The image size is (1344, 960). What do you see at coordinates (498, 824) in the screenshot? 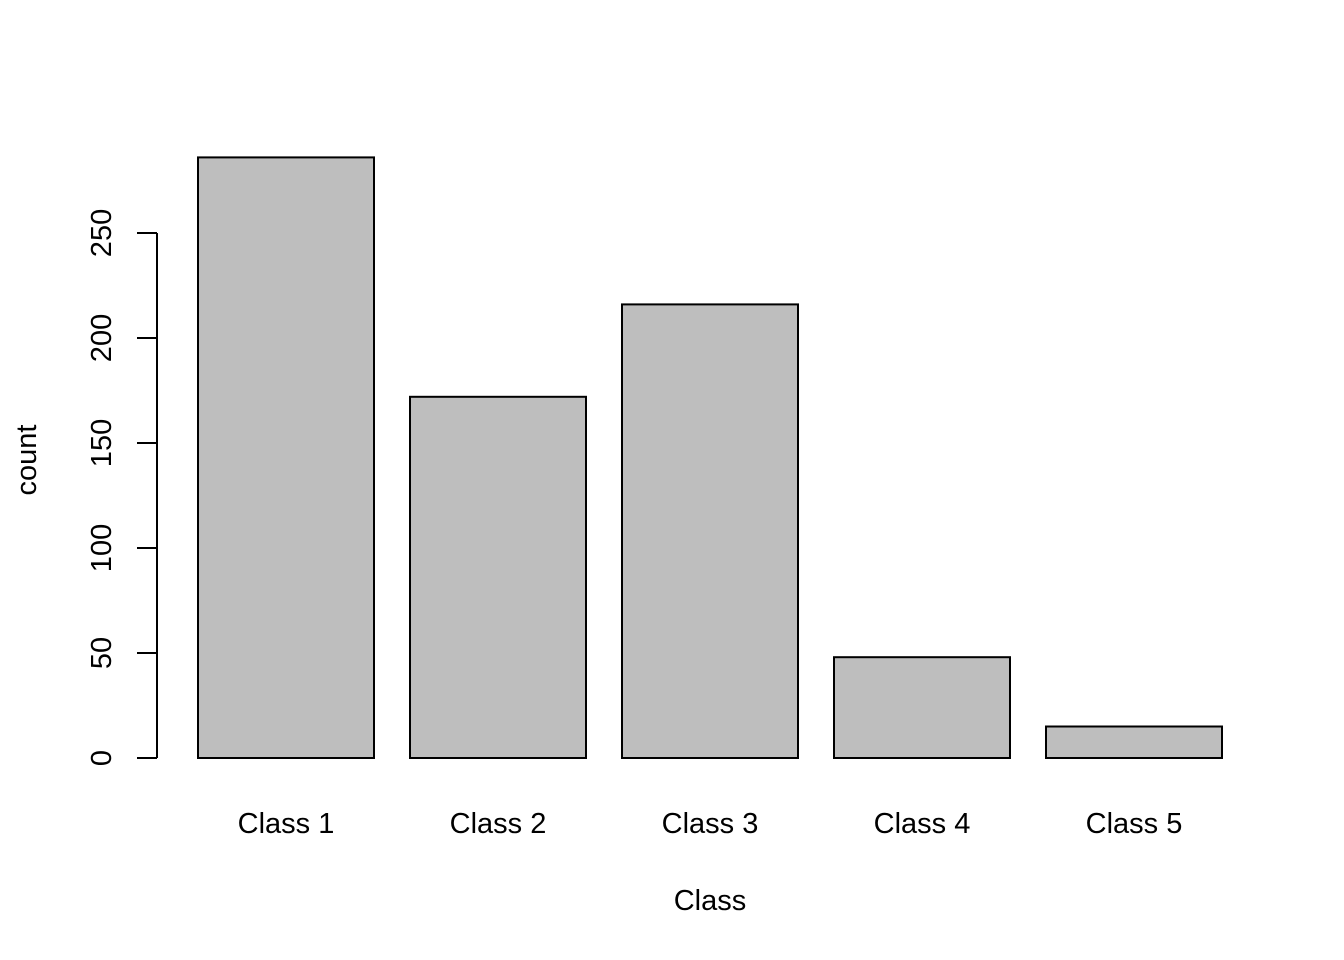
I see `x-category-label-2: Class 2` at bounding box center [498, 824].